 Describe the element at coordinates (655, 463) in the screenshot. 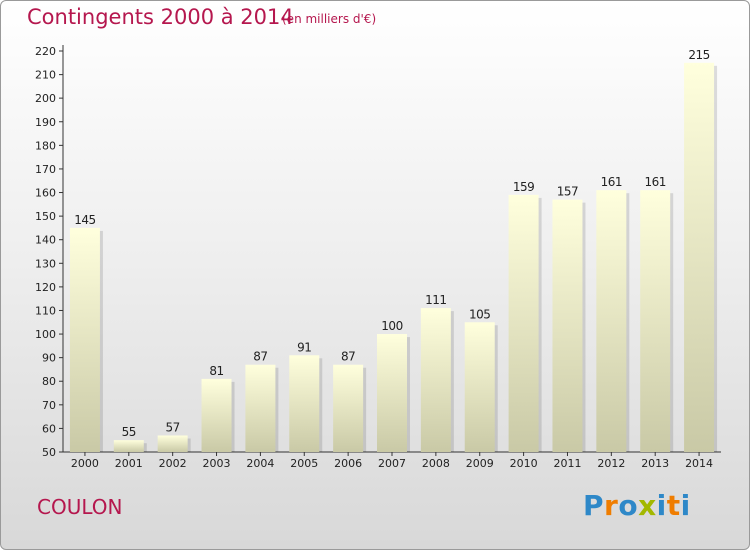

I see `x-tick-label: 2013` at that location.